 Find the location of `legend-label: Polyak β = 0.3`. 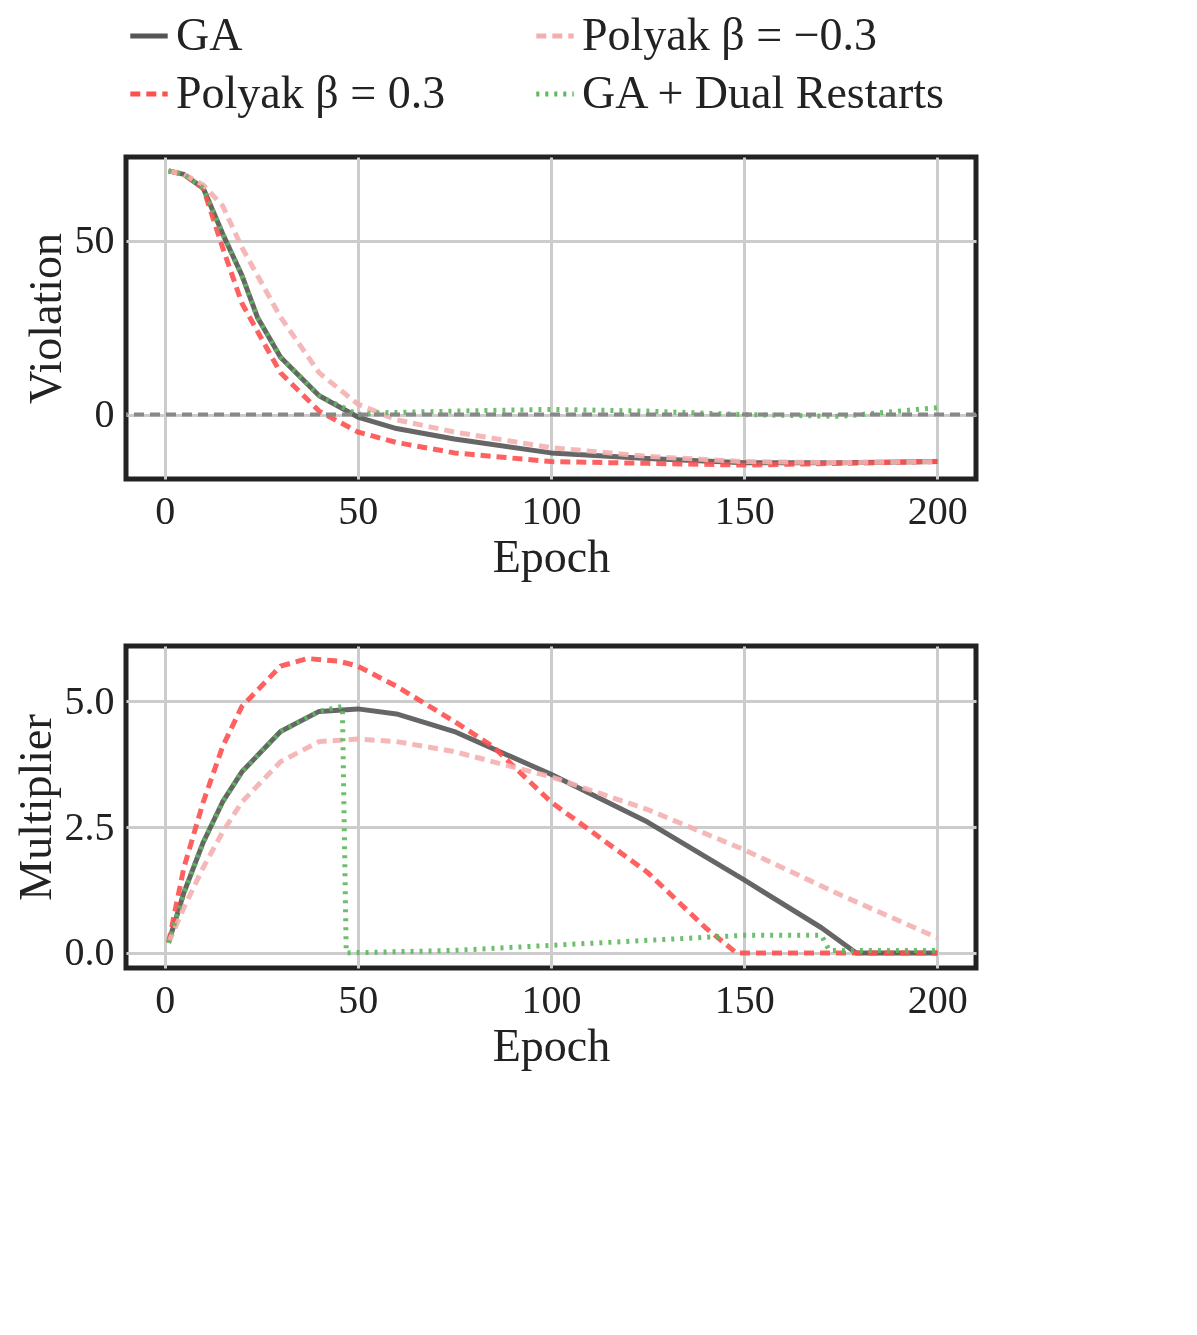

legend-label: Polyak β = 0.3 is located at coordinates (311, 92).